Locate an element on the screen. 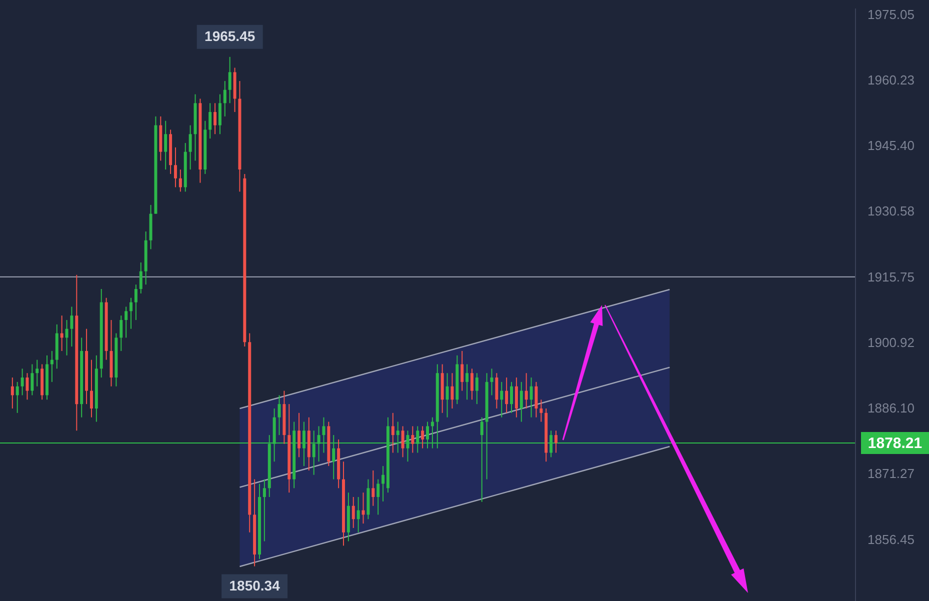  annotation: 1965.45 is located at coordinates (230, 36).